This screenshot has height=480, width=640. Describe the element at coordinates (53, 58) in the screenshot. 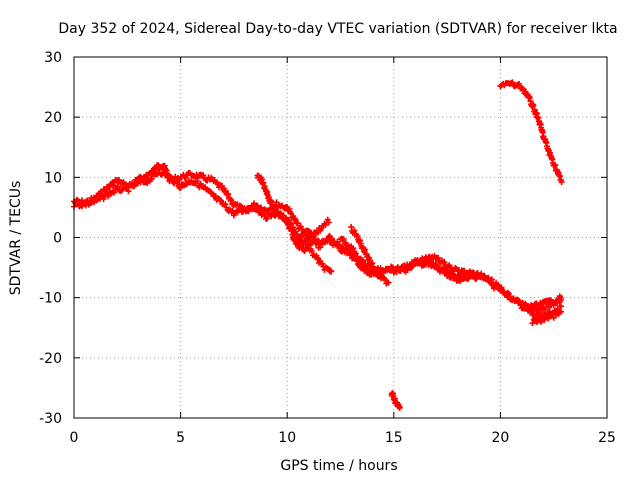

I see `y-tick-label: 30` at that location.